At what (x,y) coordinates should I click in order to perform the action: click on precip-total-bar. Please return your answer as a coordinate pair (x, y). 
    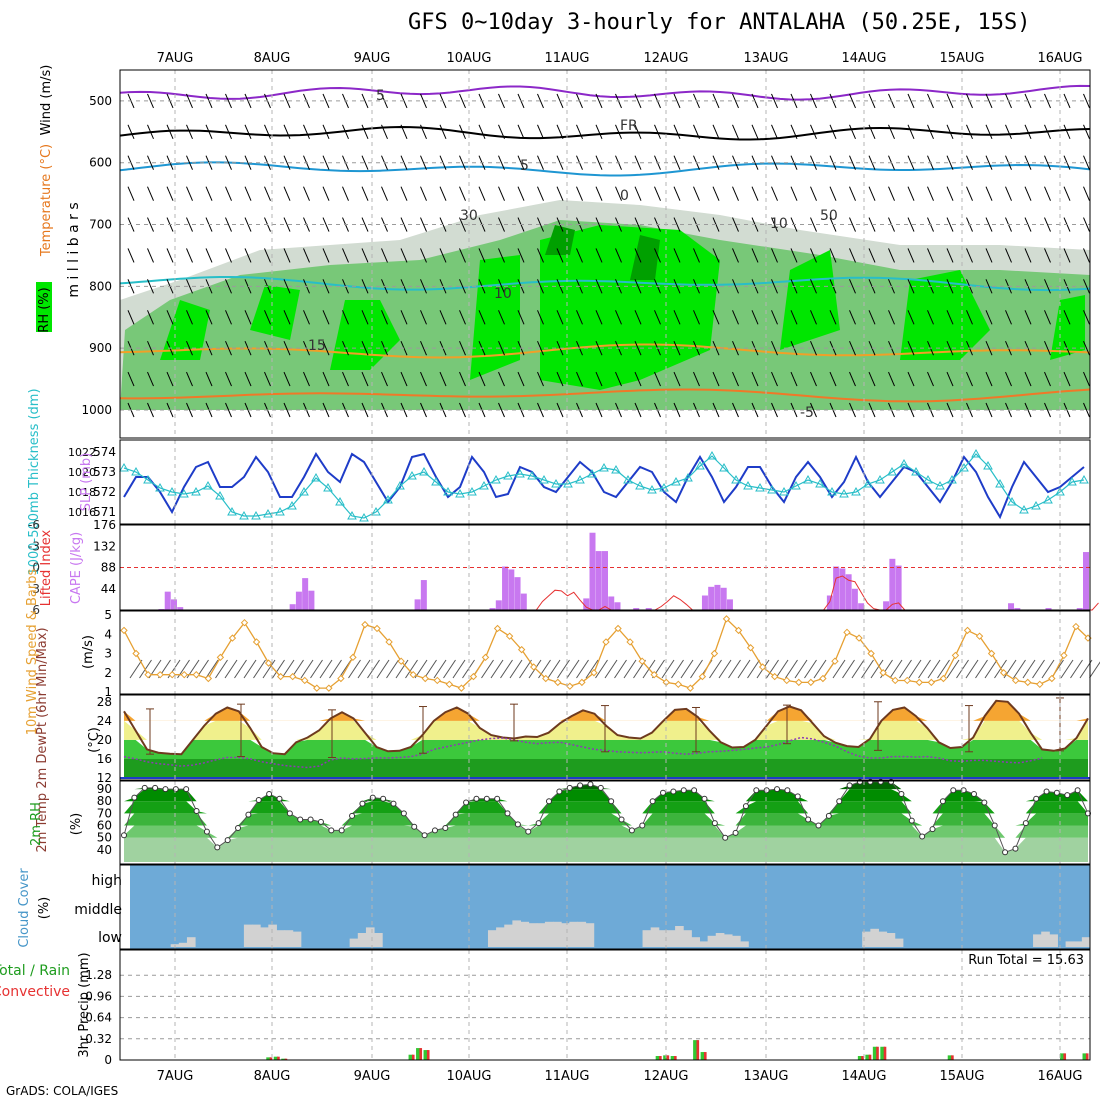
    Looking at the image, I should click on (703, 1056).